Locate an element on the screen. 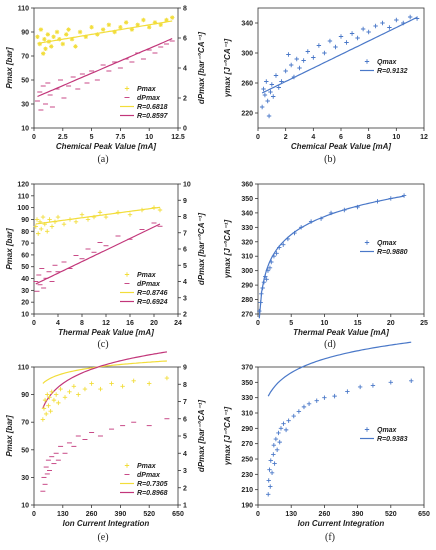 Image resolution: width=436 pixels, height=550 pixels. y-tick-label: 70 is located at coordinates (25, 57).